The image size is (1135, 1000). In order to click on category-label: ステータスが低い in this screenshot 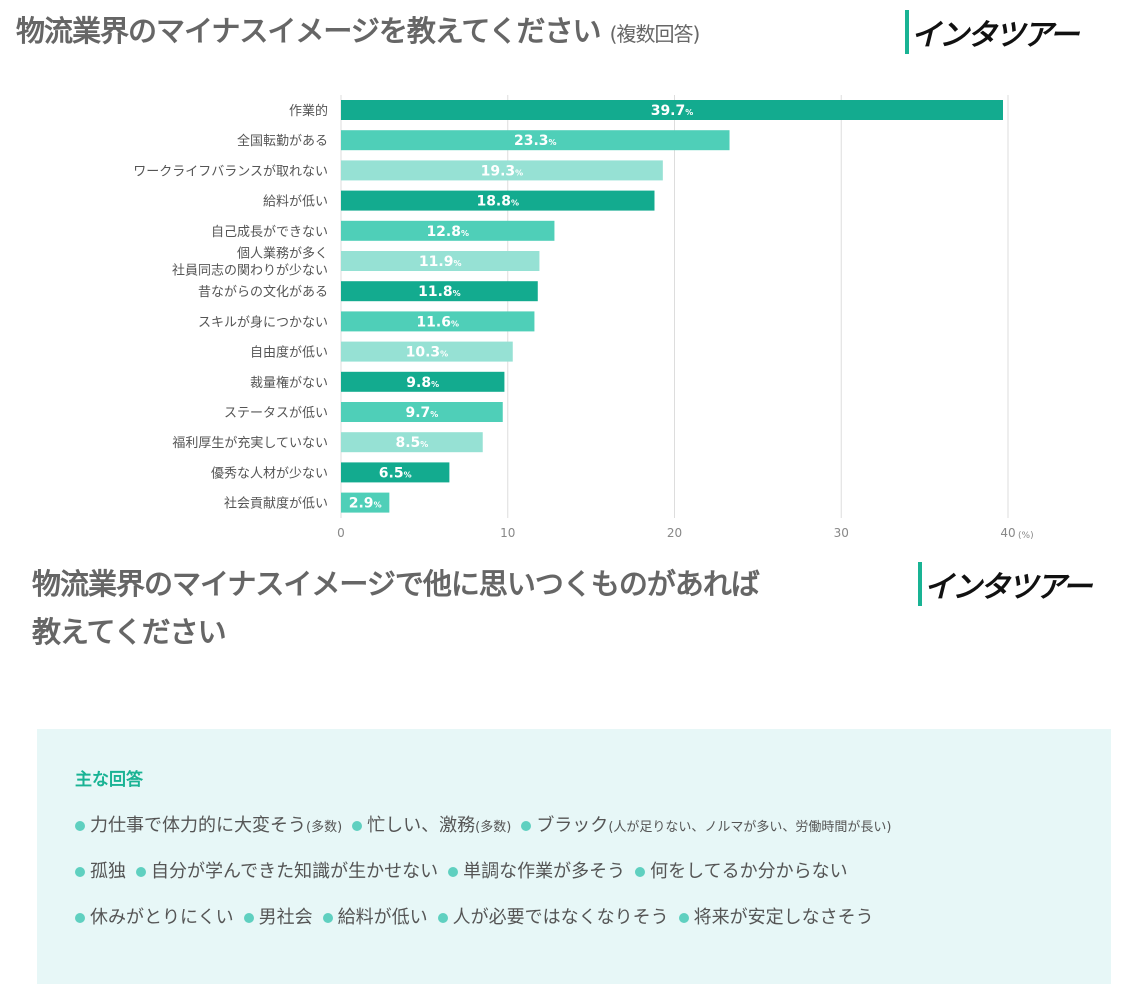, I will do `click(276, 413)`.